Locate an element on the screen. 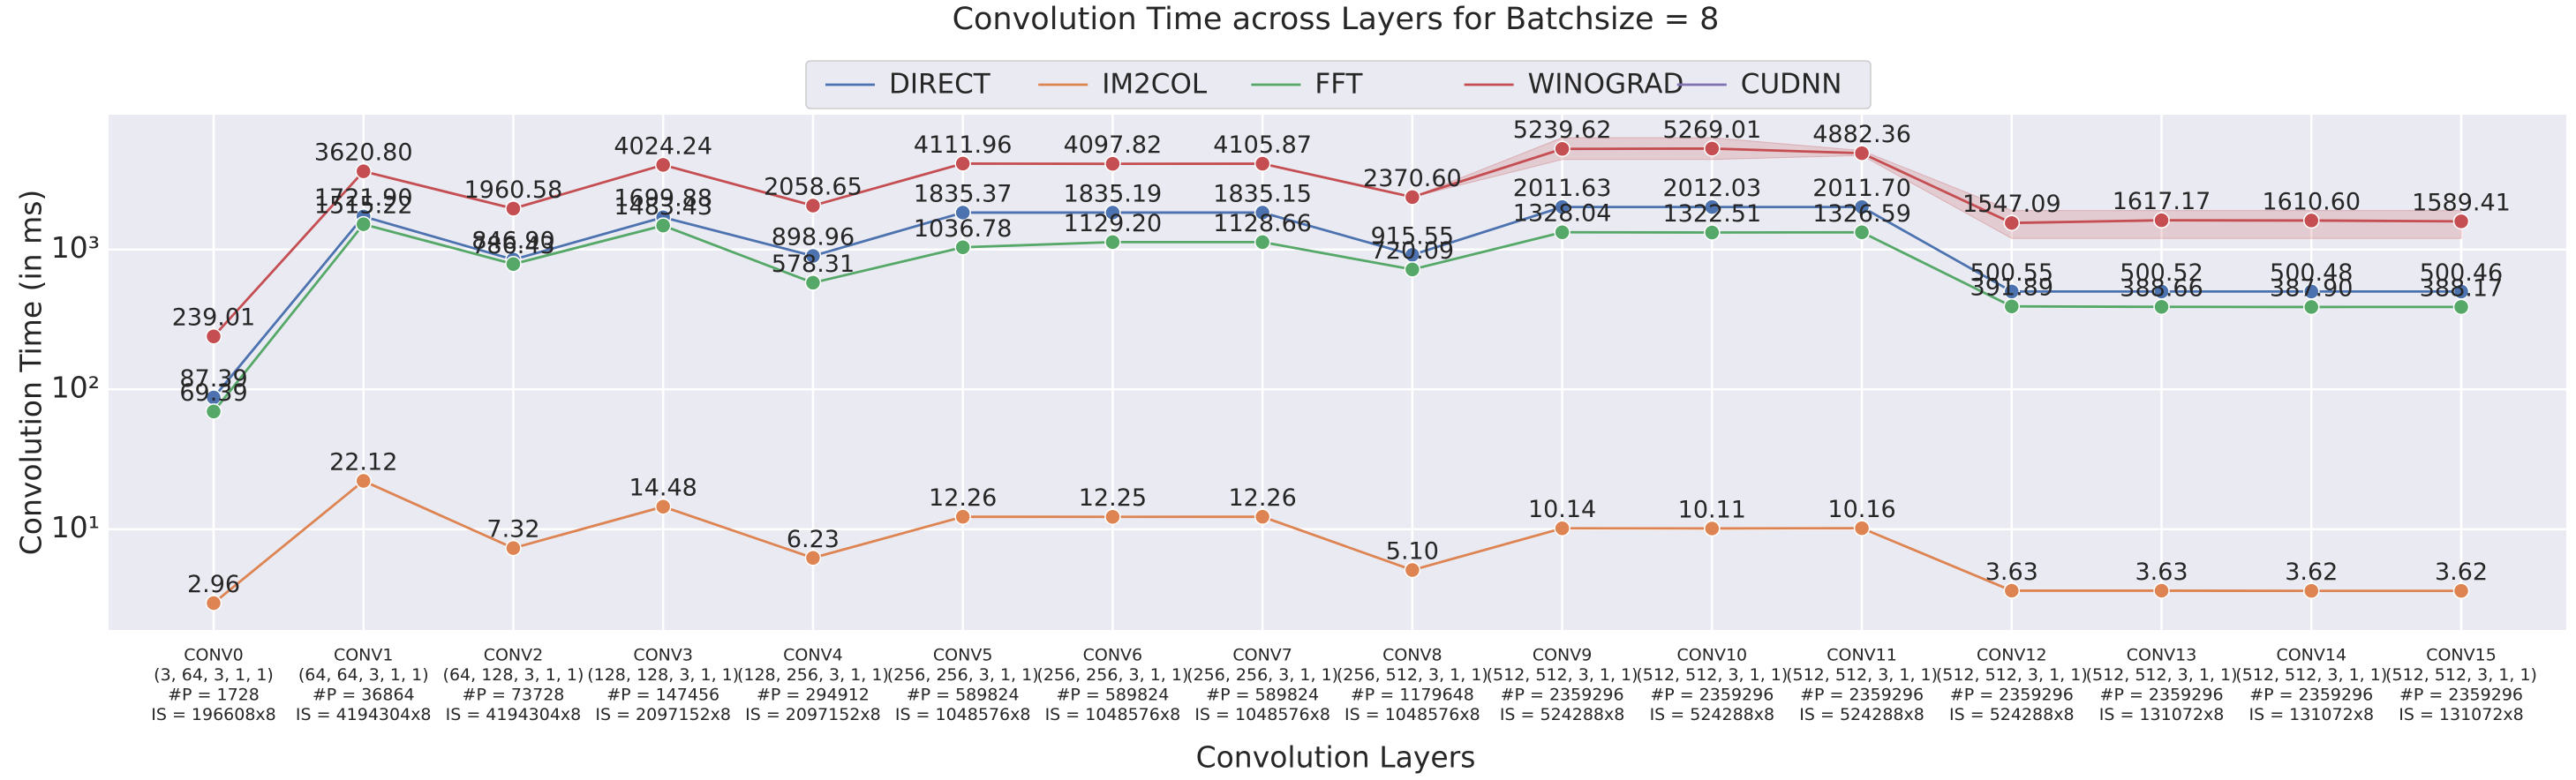 This screenshot has width=2576, height=780. data-label: 1547.09 is located at coordinates (2012, 204).